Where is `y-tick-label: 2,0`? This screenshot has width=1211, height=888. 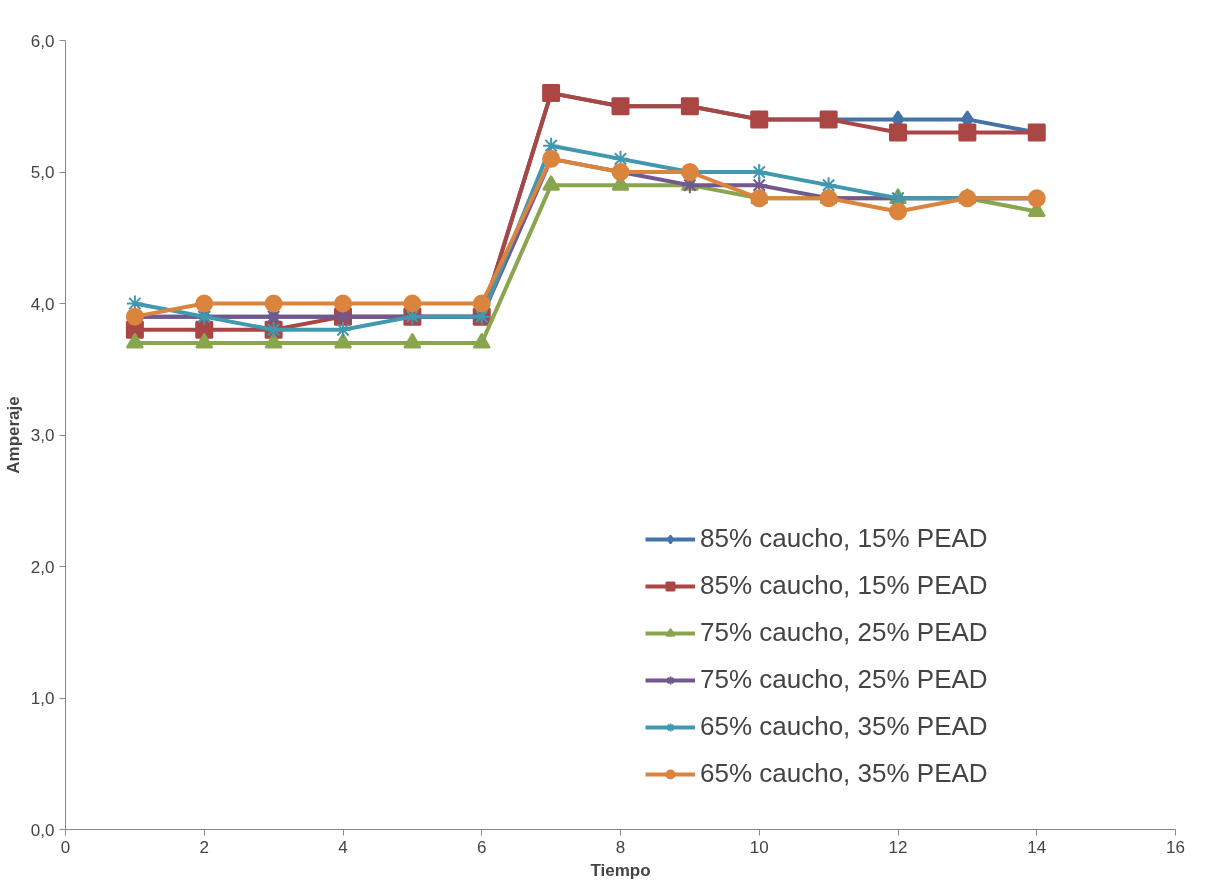
y-tick-label: 2,0 is located at coordinates (42, 567).